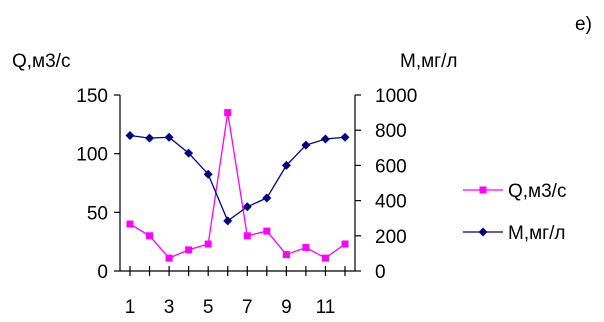 This screenshot has width=604, height=322. I want to click on right-tick-label: 800, so click(391, 131).